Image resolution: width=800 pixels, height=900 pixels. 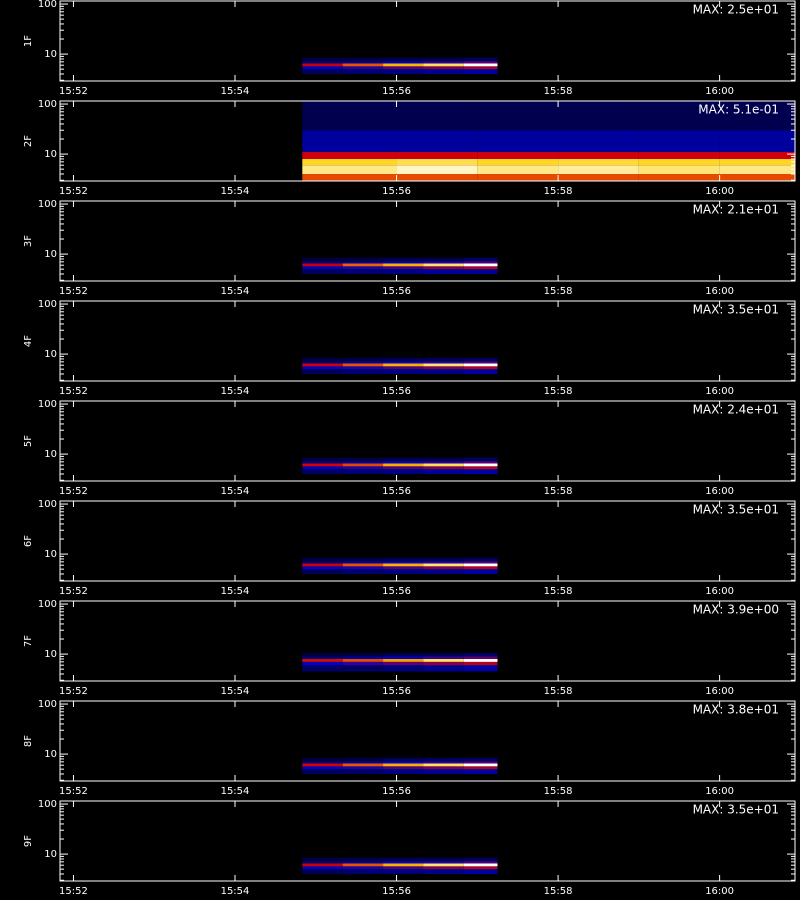 I want to click on y-axis-label: 6F, so click(x=28, y=541).